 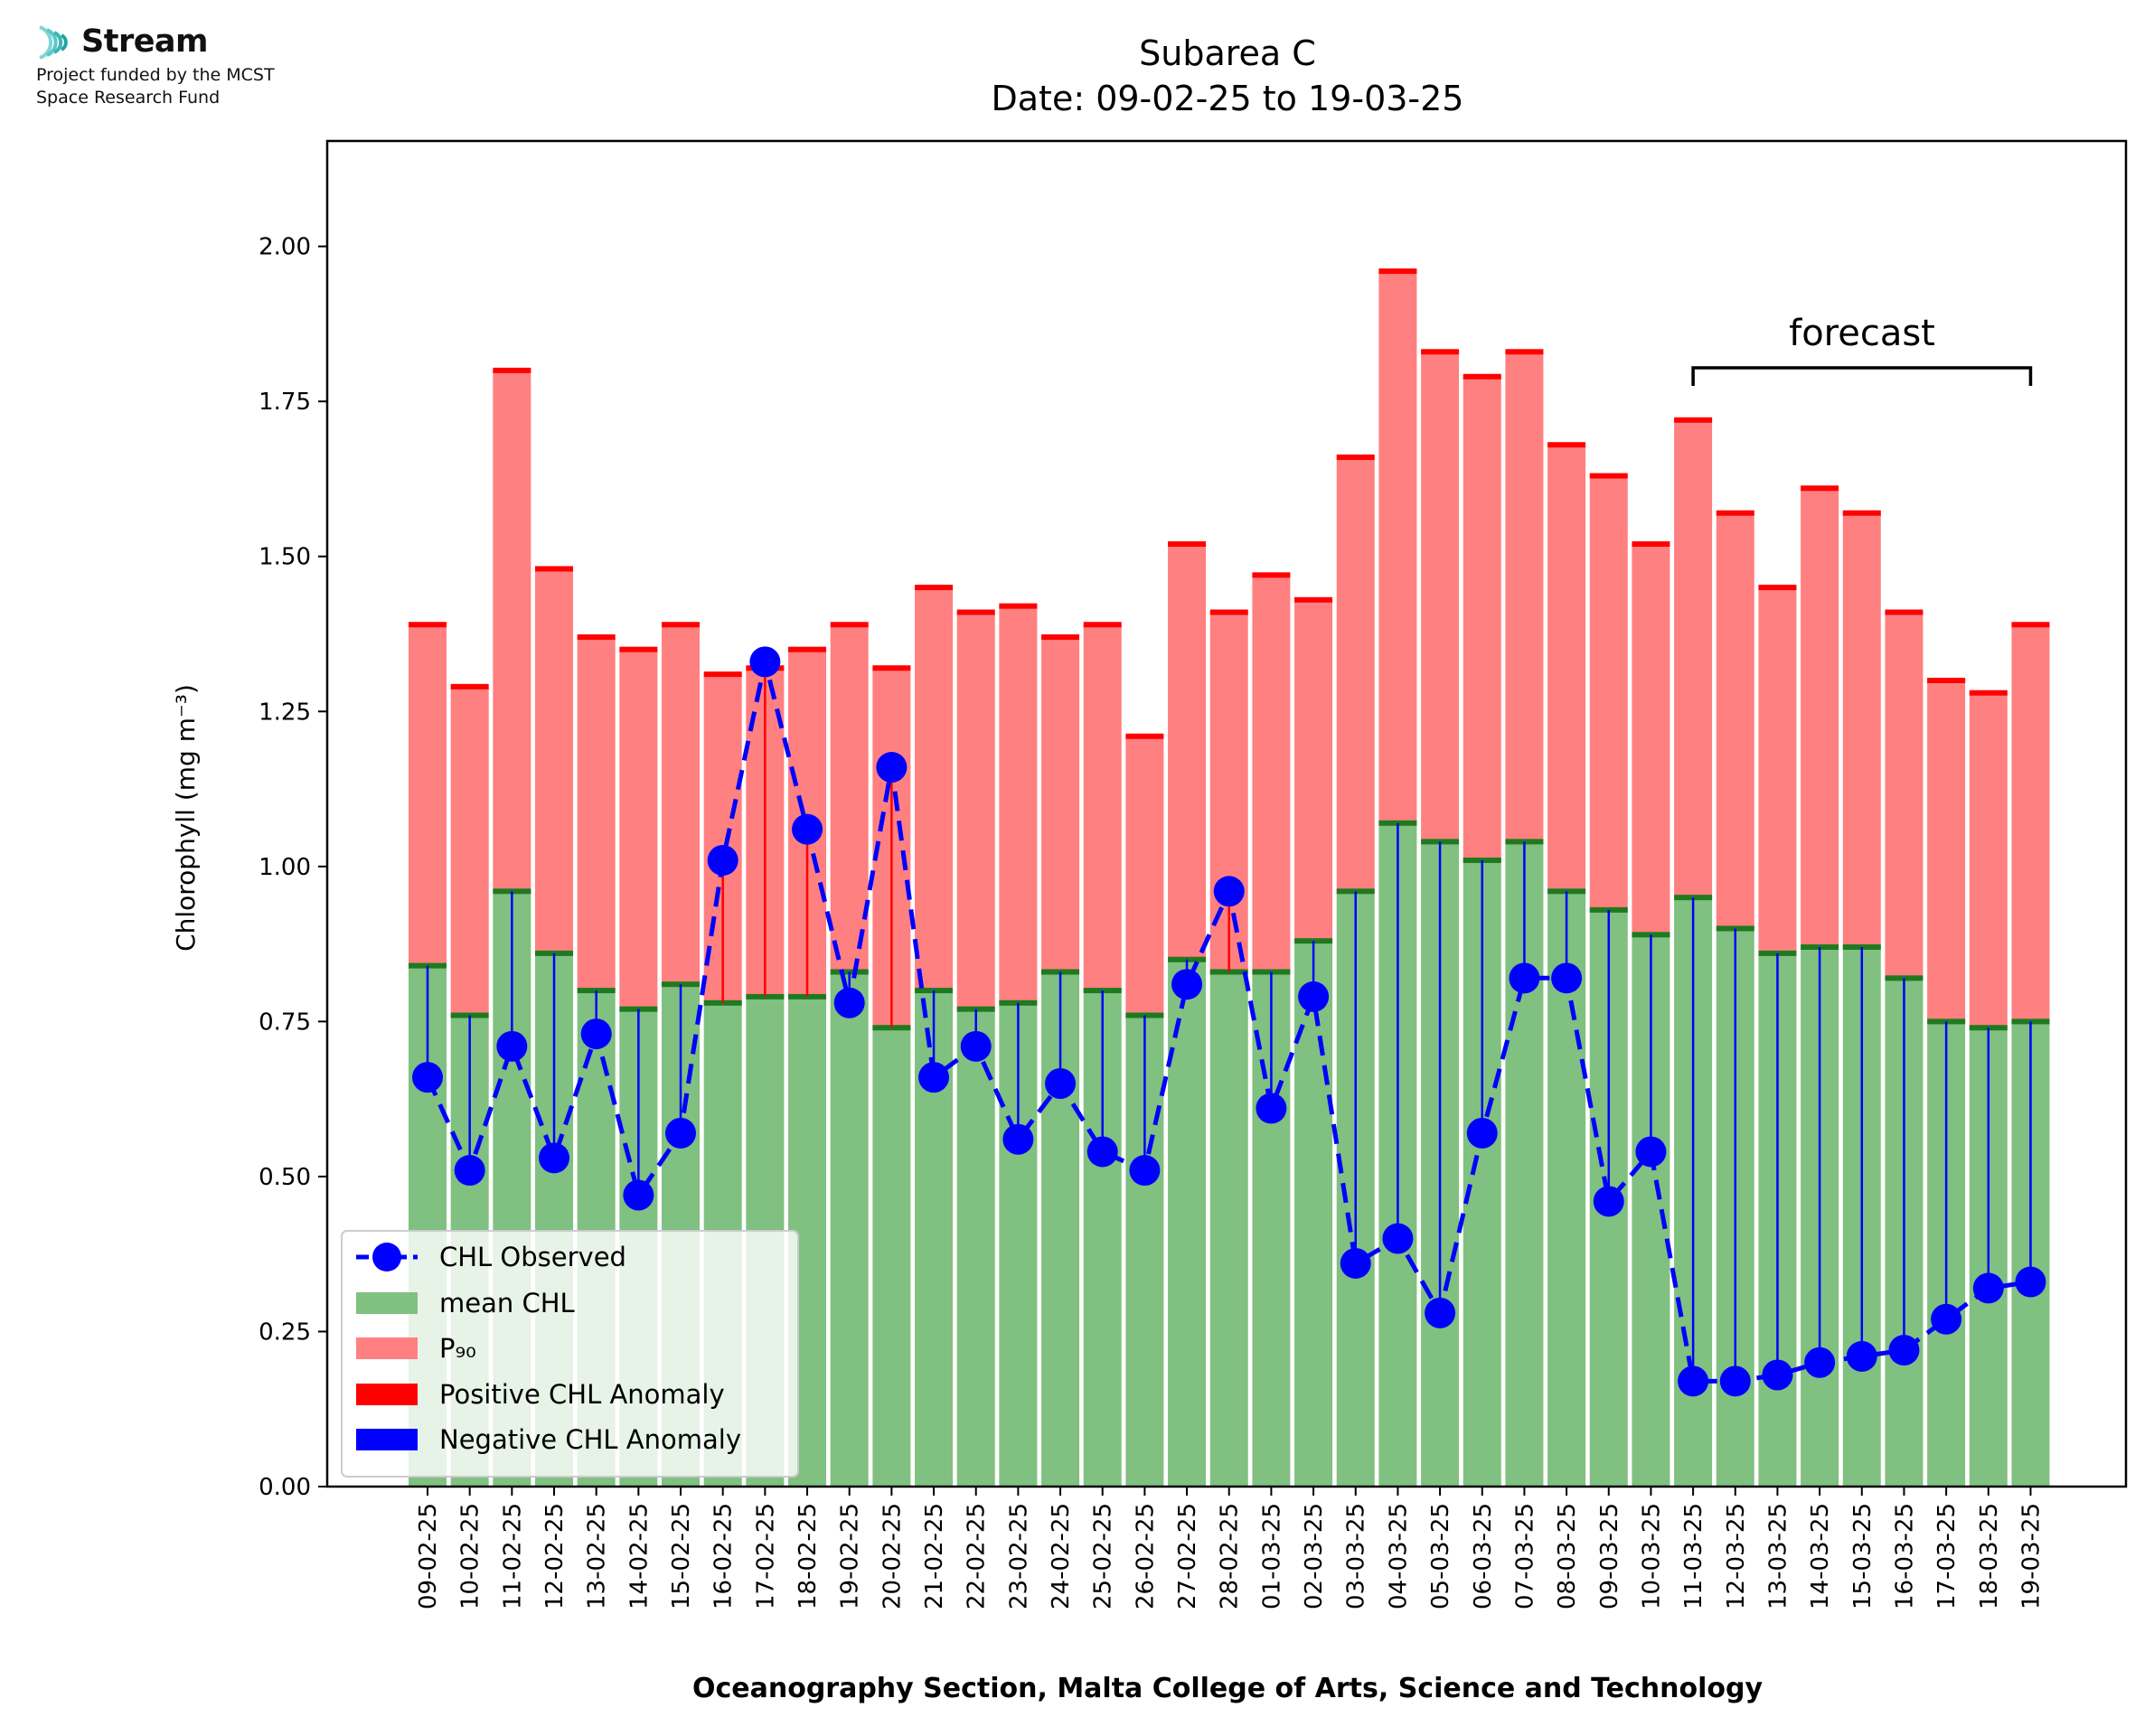 What do you see at coordinates (724, 1556) in the screenshot?
I see `x-tick-label: 16-02-25` at bounding box center [724, 1556].